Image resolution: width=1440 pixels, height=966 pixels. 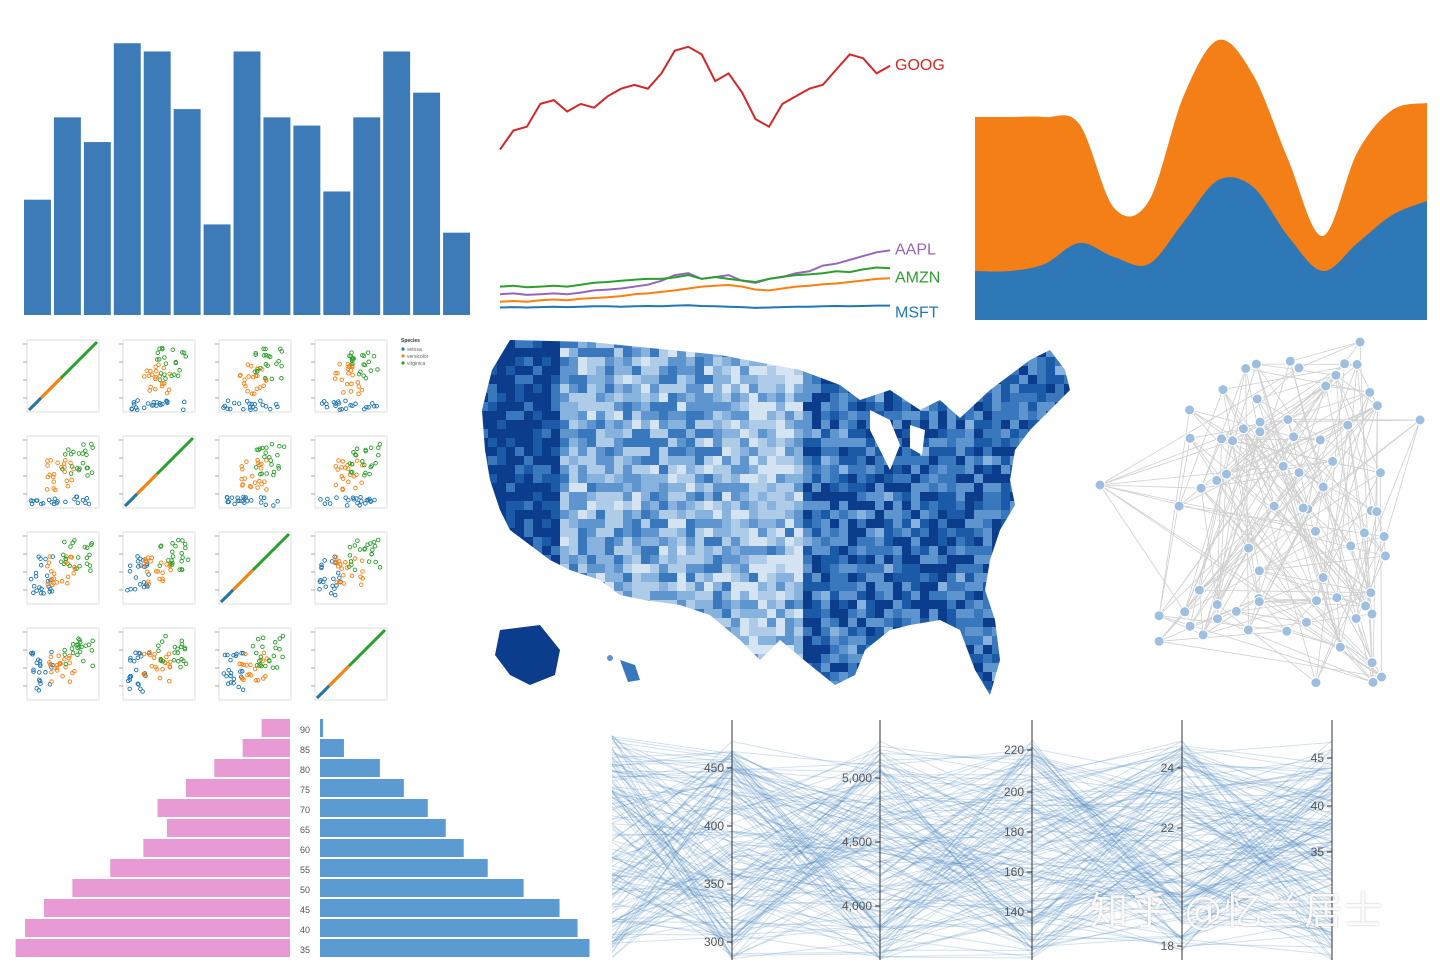 I want to click on axis-2-tick-4,000: 4,000, so click(x=857, y=906).